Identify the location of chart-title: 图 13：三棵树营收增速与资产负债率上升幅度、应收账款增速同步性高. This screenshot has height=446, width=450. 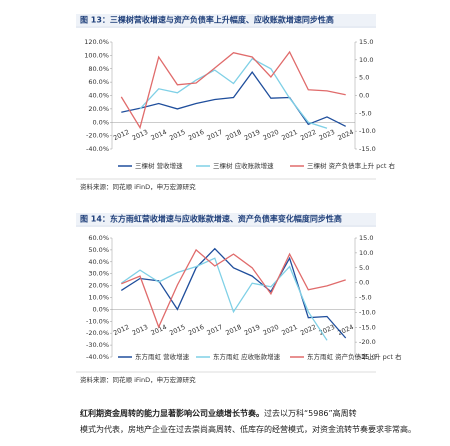
(207, 20).